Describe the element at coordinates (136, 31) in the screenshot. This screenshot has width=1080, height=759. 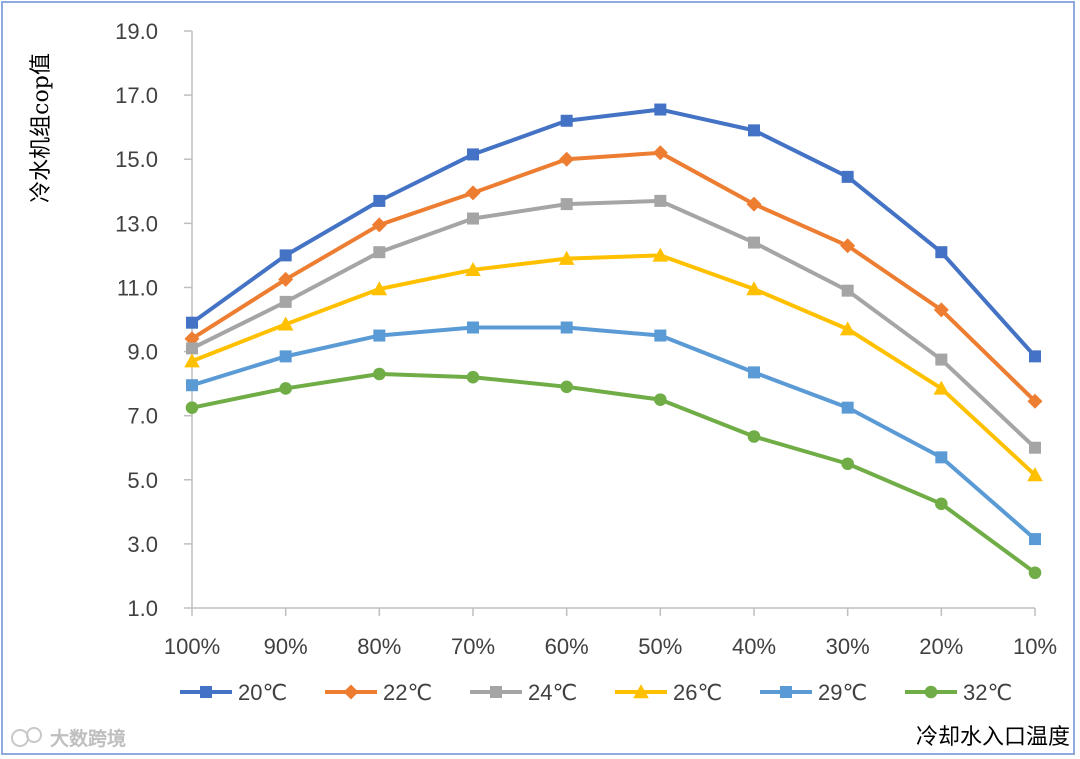
I see `y-tick-label: 19.0` at that location.